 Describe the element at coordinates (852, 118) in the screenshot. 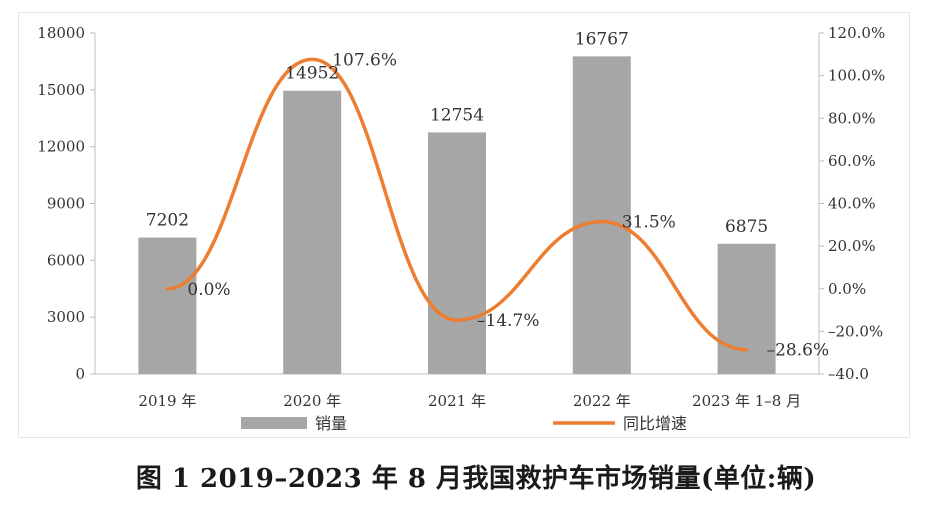

I see `right-tick-label: 80.0%` at that location.